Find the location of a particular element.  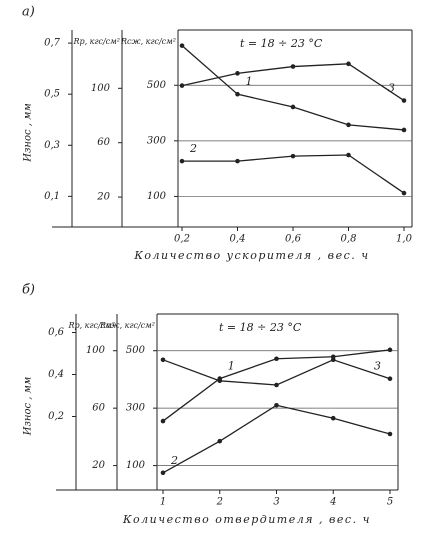

x-tick-label: 5 is located at coordinates (390, 502).